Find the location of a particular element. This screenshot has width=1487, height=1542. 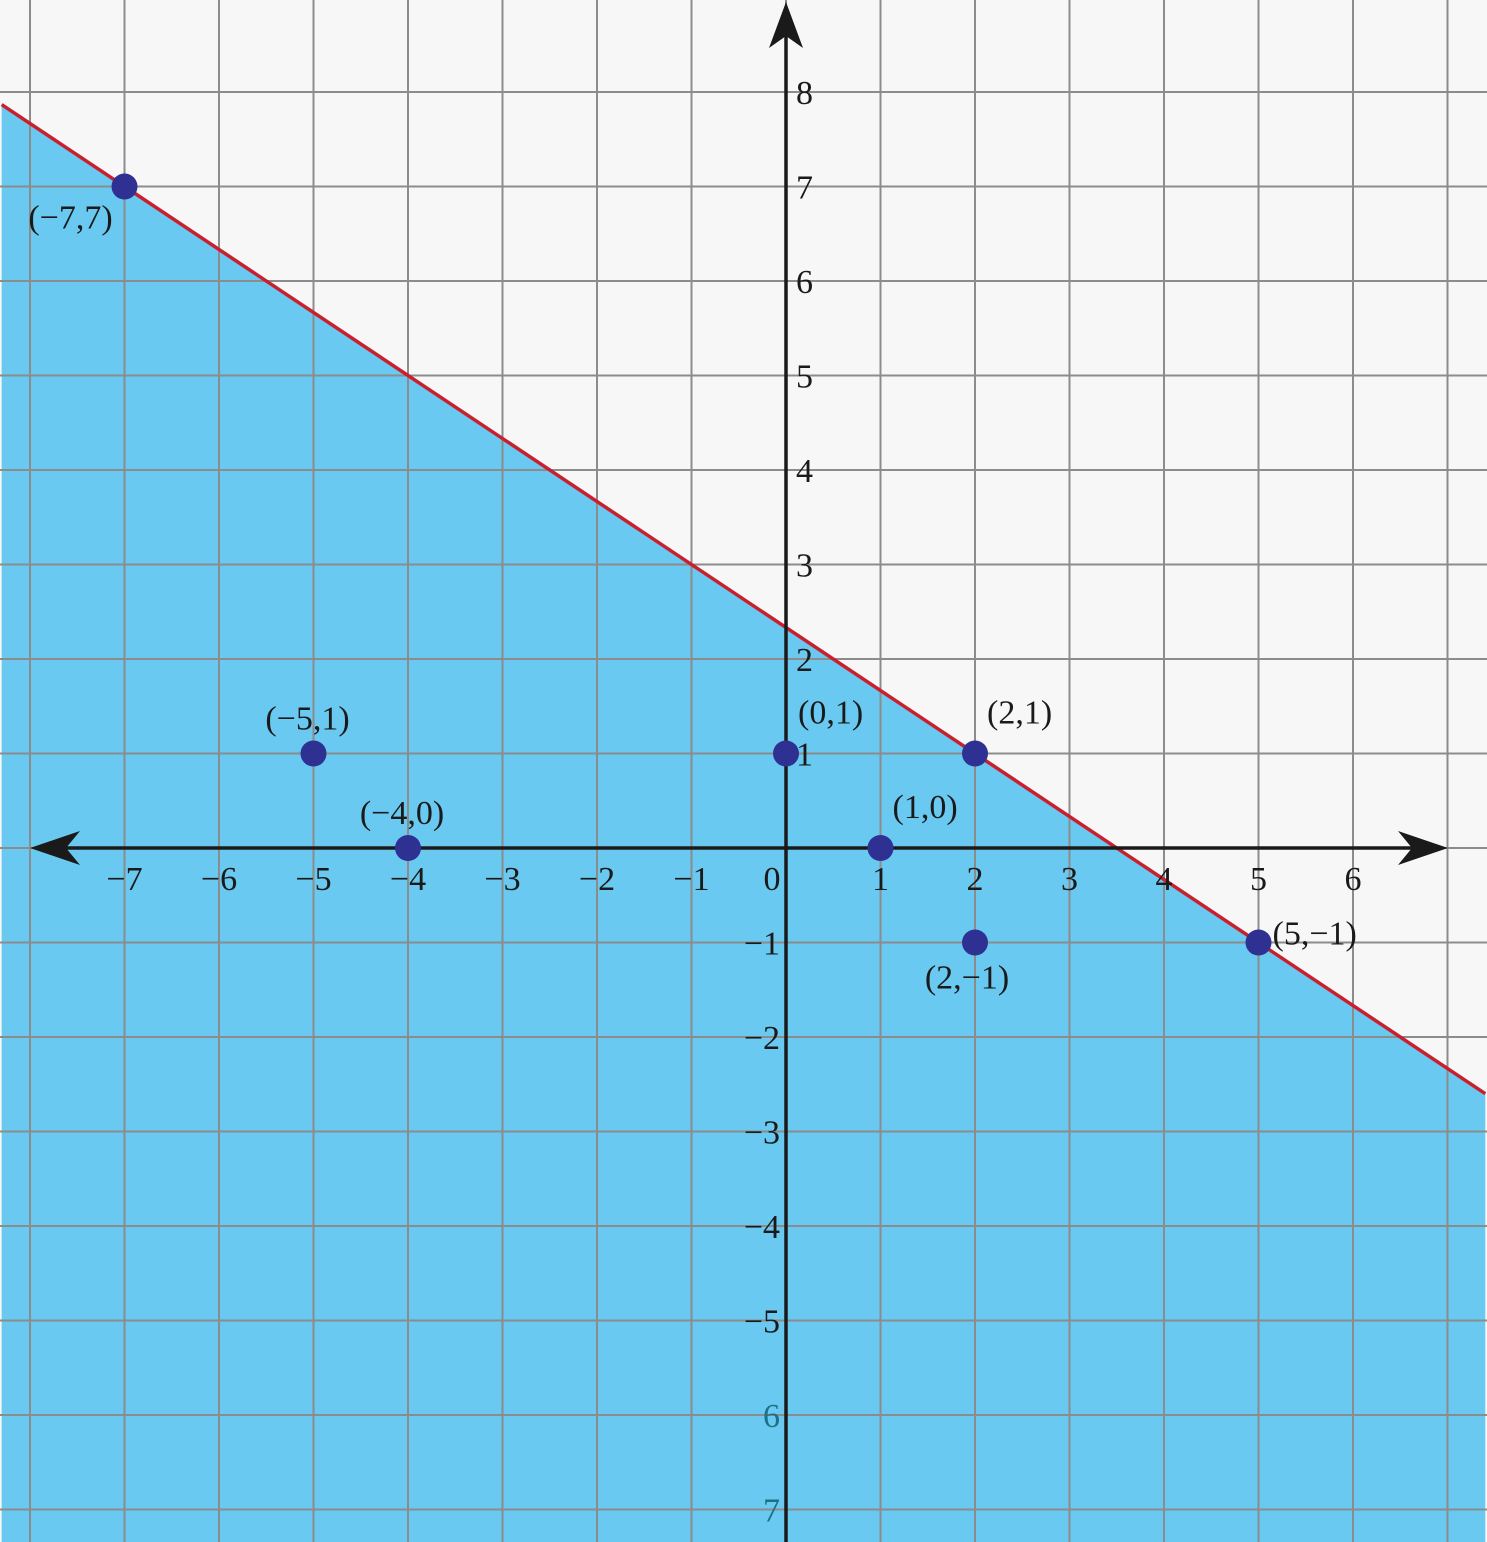

x-tick-label: 5 is located at coordinates (1258, 879).